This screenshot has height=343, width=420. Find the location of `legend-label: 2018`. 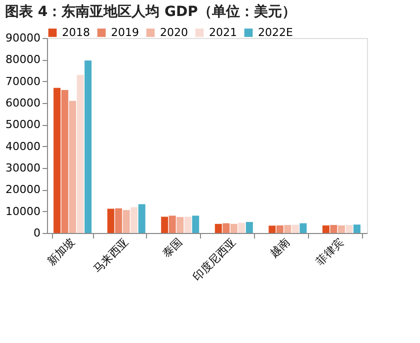

legend-label: 2018 is located at coordinates (76, 32).